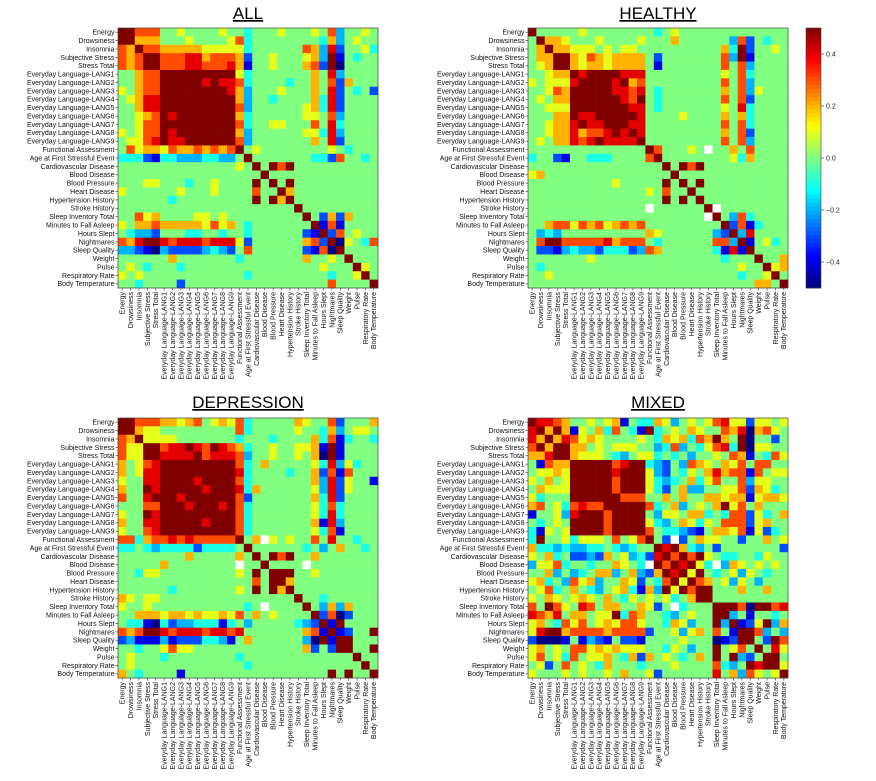  I want to click on y-tick-label: Everyday Language-LANG4, so click(71, 490).